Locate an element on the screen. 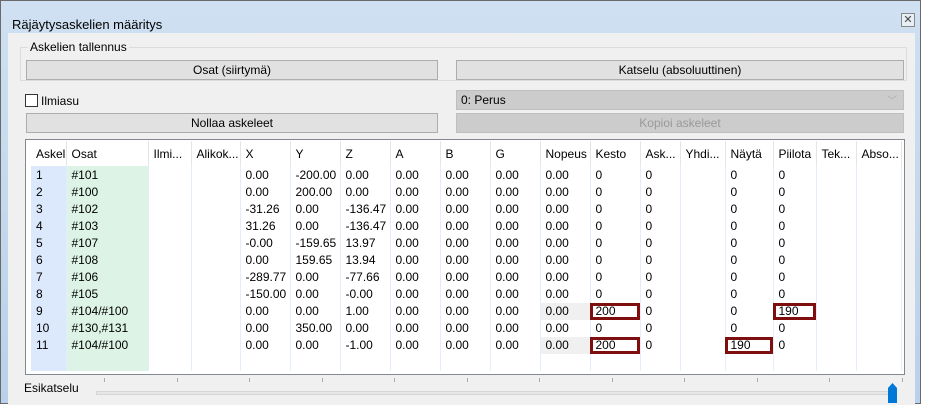 The image size is (927, 405). appearance-checkbox is located at coordinates (31, 100).